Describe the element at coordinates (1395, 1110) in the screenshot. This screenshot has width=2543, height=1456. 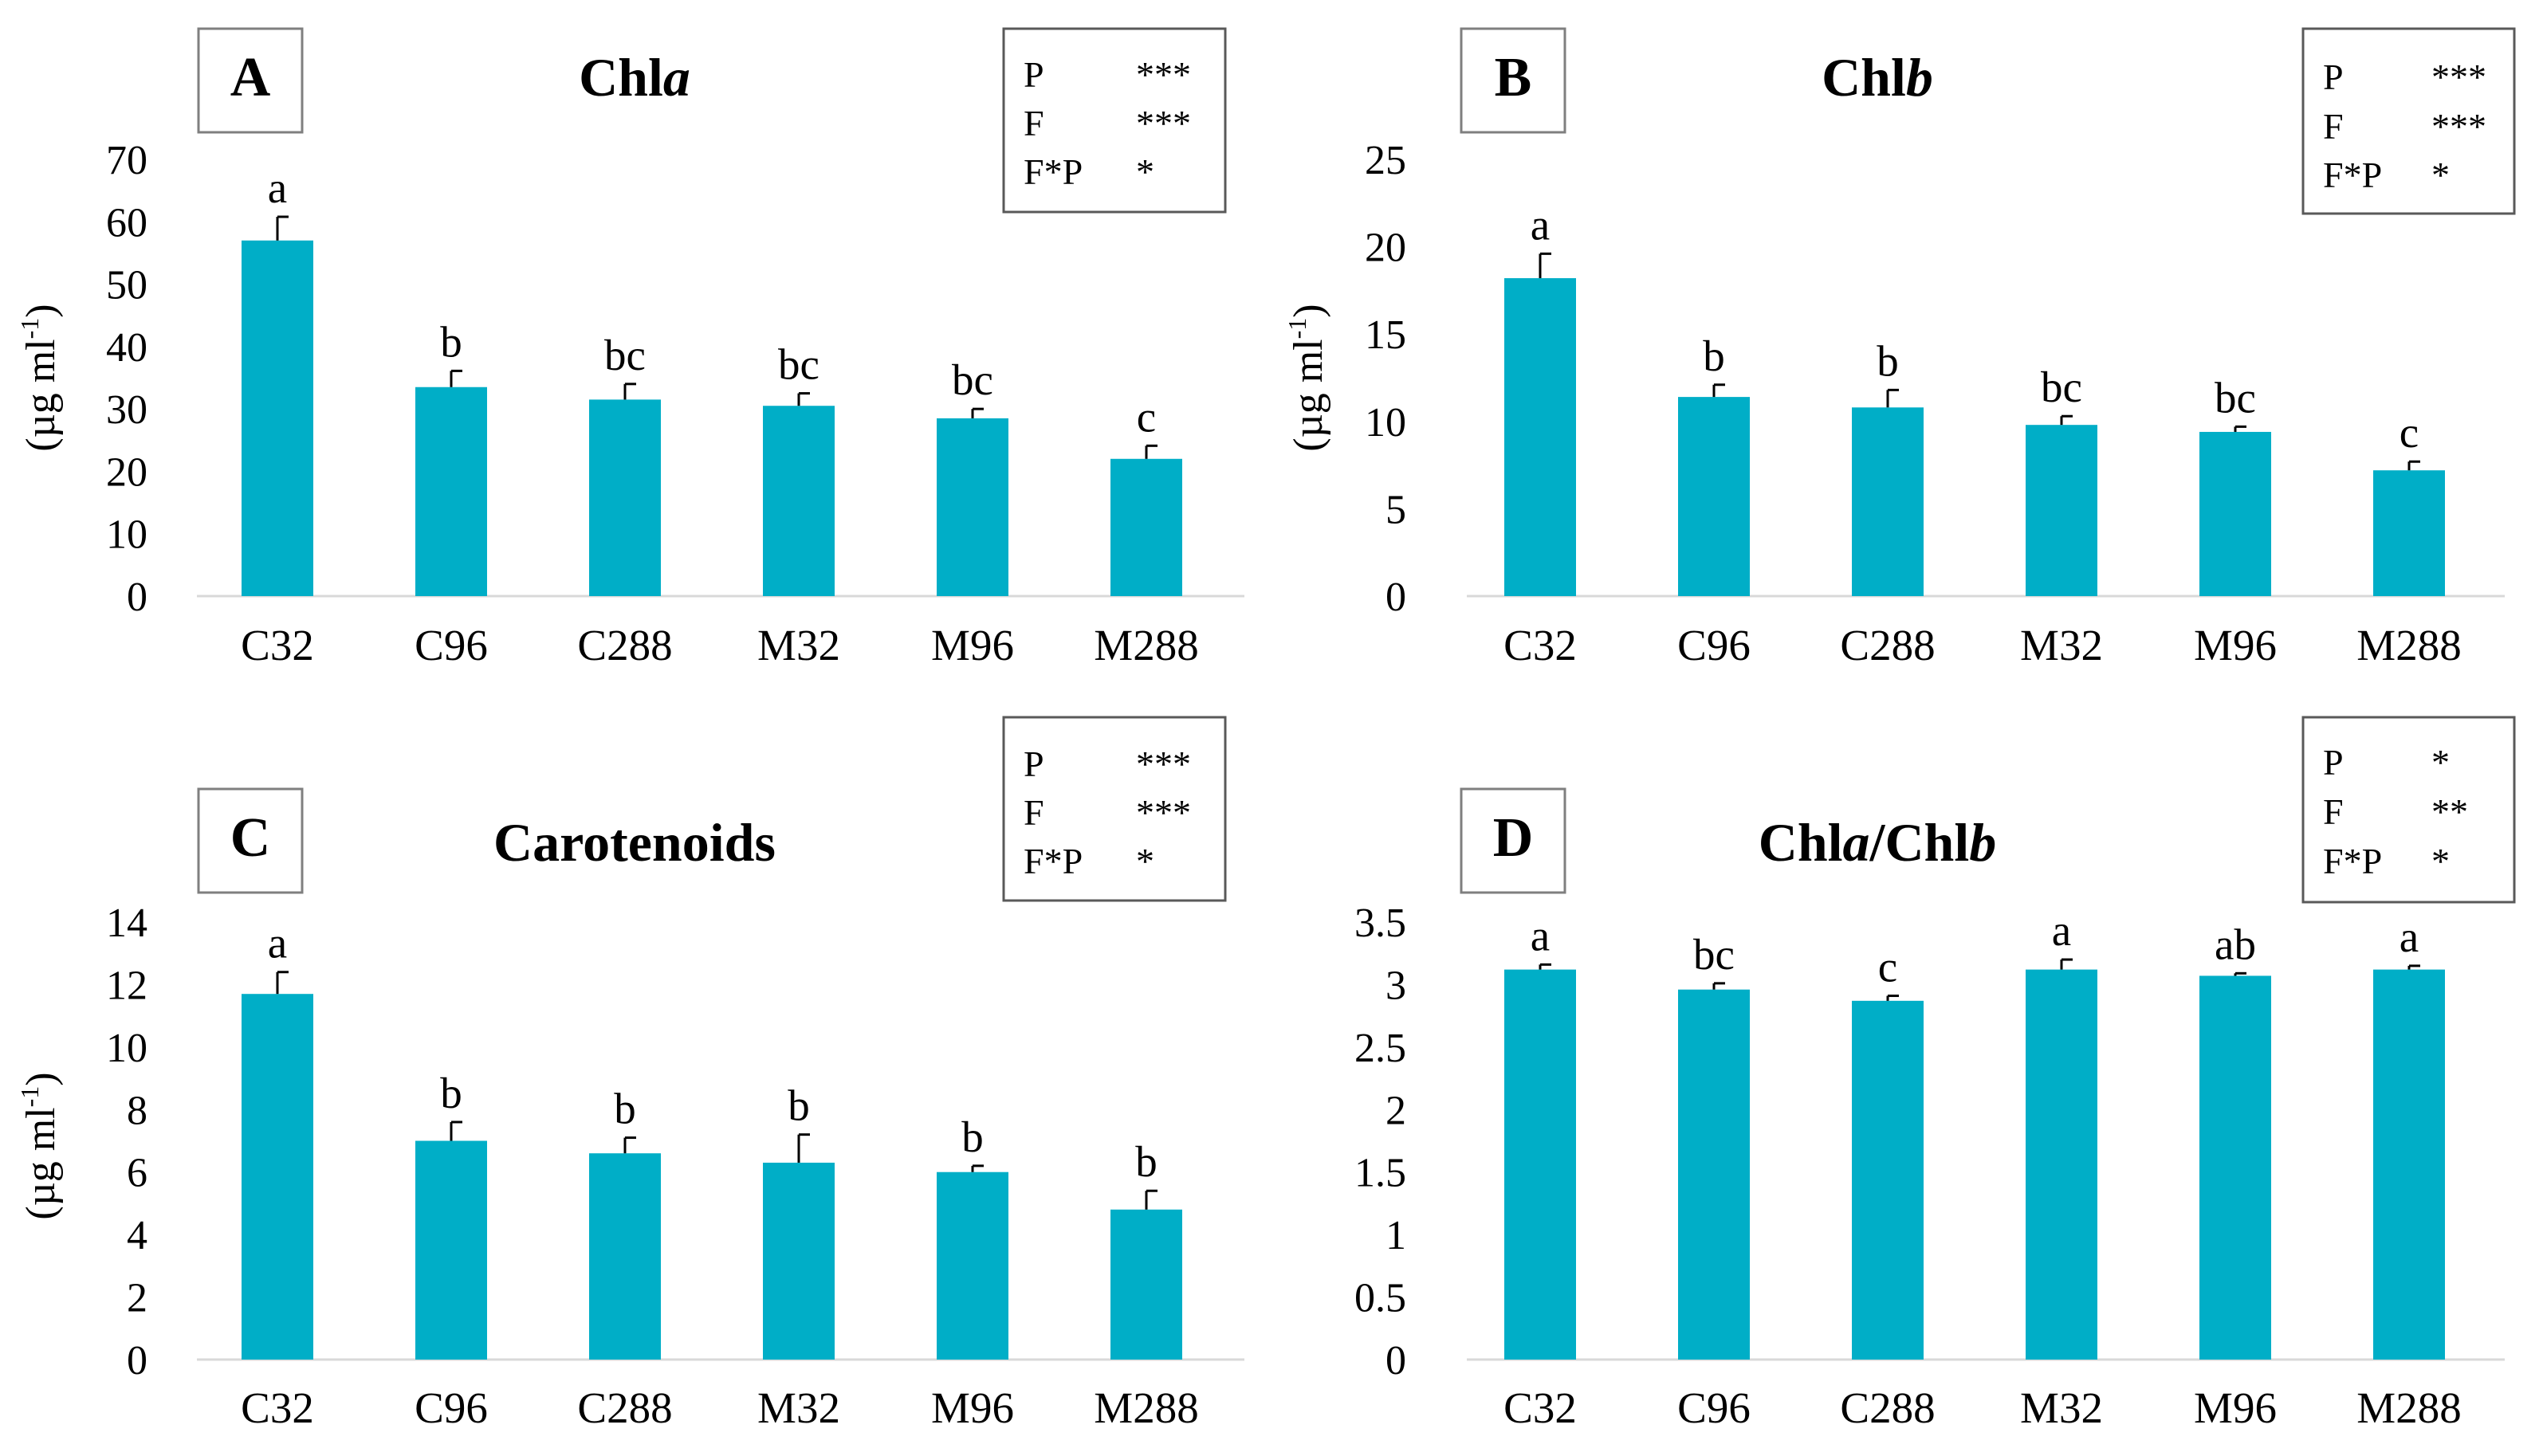
I see `y-tick-label: 2` at that location.